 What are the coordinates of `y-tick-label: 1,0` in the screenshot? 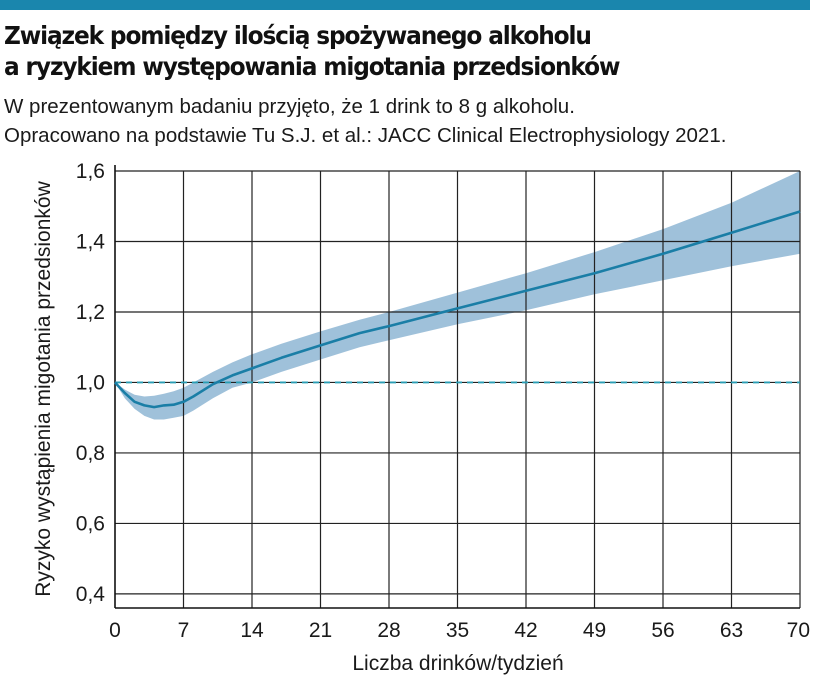 It's located at (90, 382).